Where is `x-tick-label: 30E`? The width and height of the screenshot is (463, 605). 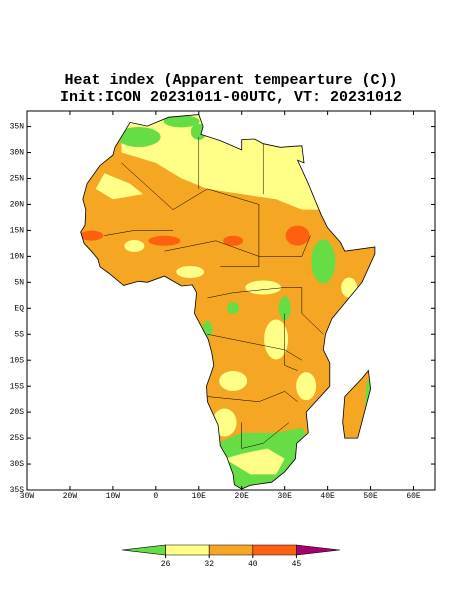
x-tick-label: 30E is located at coordinates (284, 496).